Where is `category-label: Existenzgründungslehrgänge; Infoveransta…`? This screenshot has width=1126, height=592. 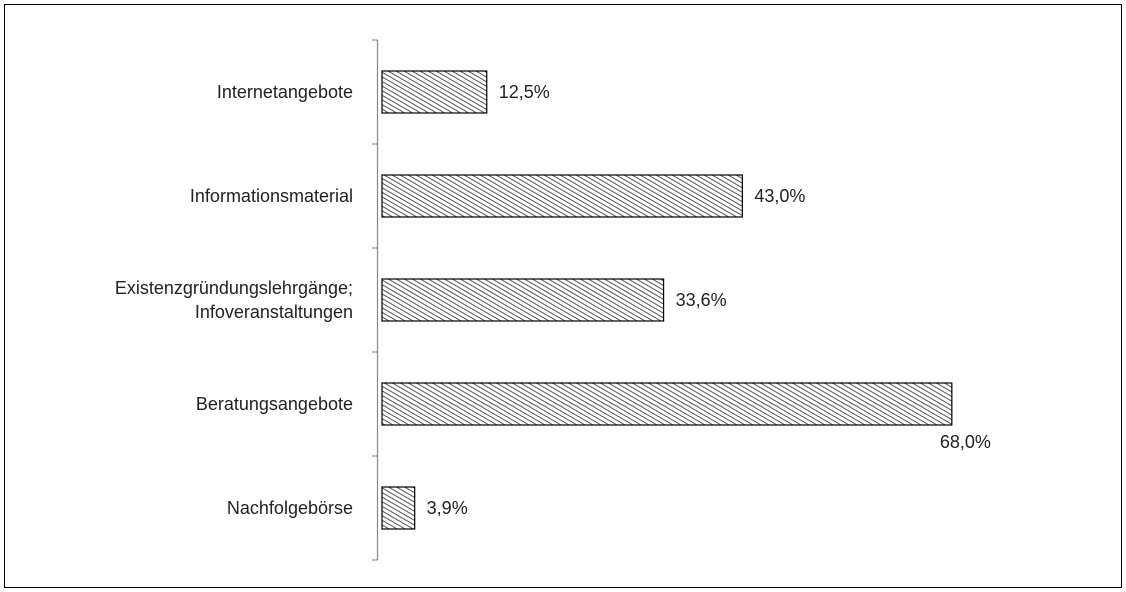
category-label: Existenzgründungslehrgänge; Infoveransta… is located at coordinates (233, 300).